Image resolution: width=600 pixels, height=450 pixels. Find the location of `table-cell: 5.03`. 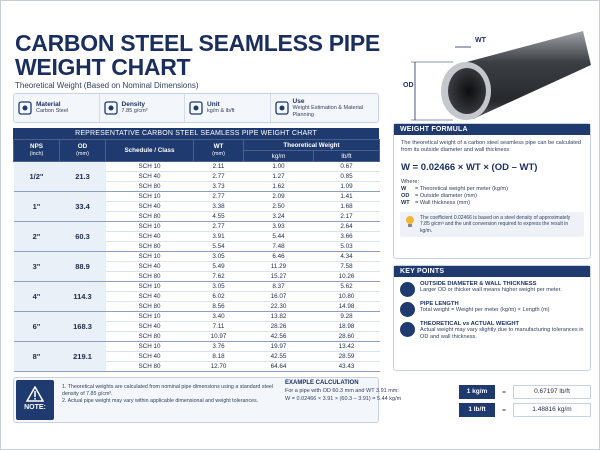

table-cell: 5.03 is located at coordinates (346, 246).